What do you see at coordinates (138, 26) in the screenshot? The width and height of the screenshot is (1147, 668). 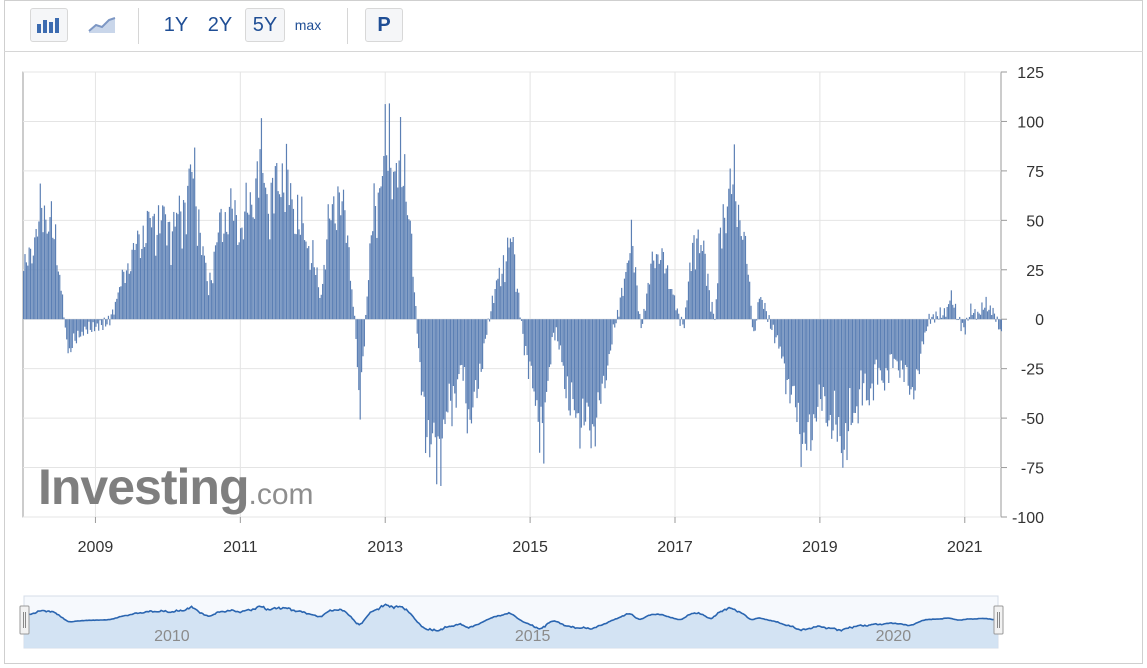 I see `toolbar-separator` at bounding box center [138, 26].